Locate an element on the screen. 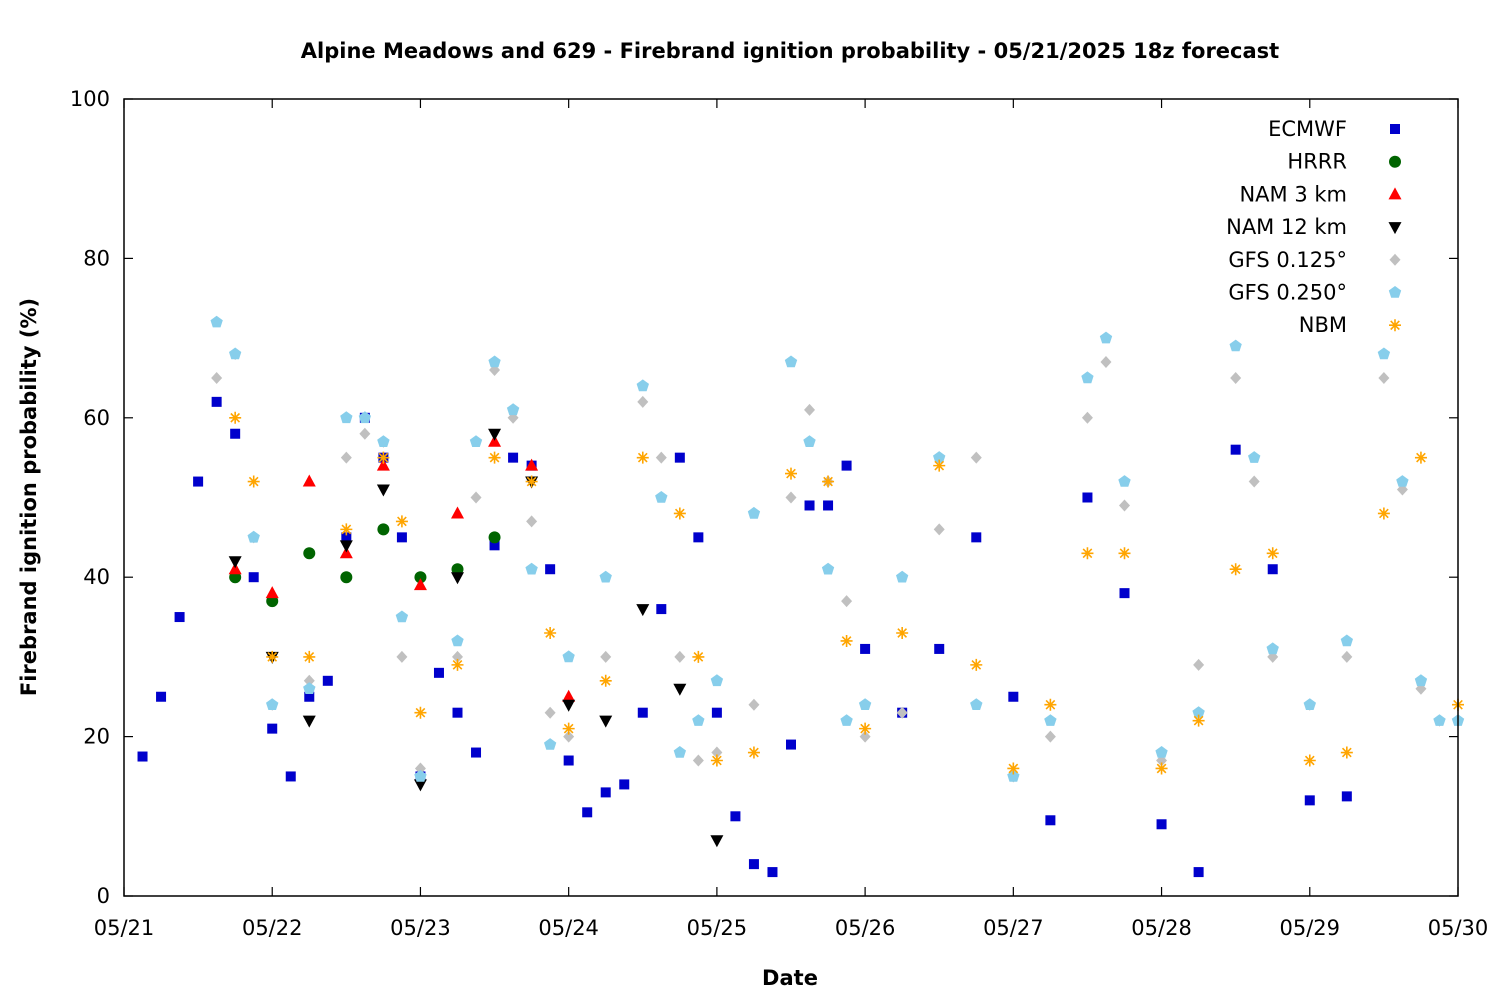 The height and width of the screenshot is (1000, 1500). x-tick-label: 05/27 is located at coordinates (1013, 928).